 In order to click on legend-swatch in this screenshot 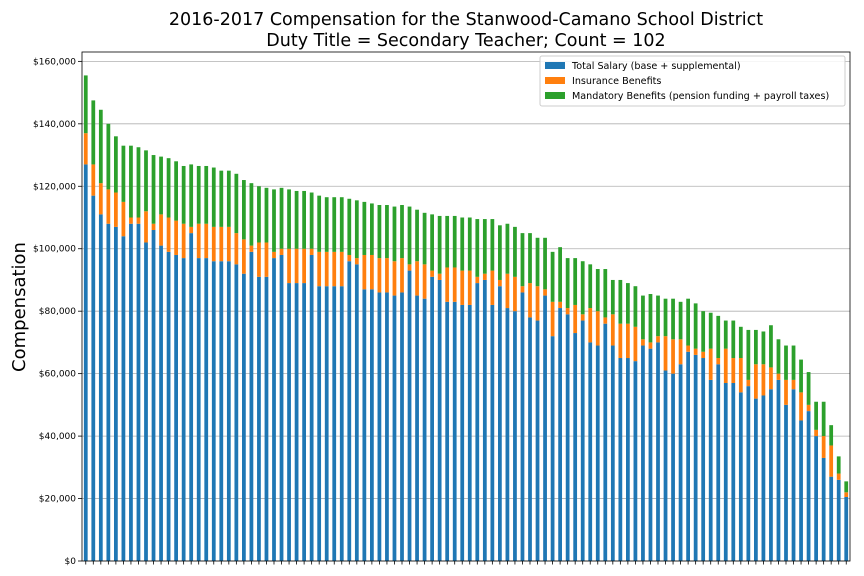, I will do `click(555, 65)`.